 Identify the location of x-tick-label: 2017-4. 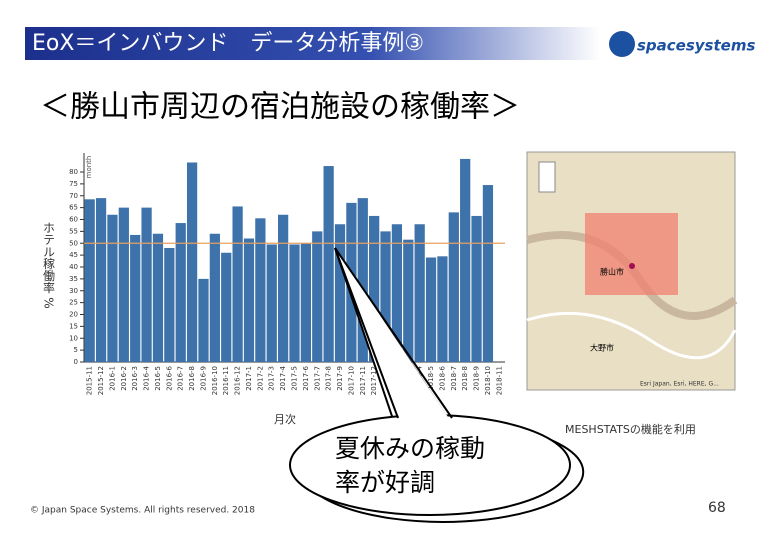
(283, 377).